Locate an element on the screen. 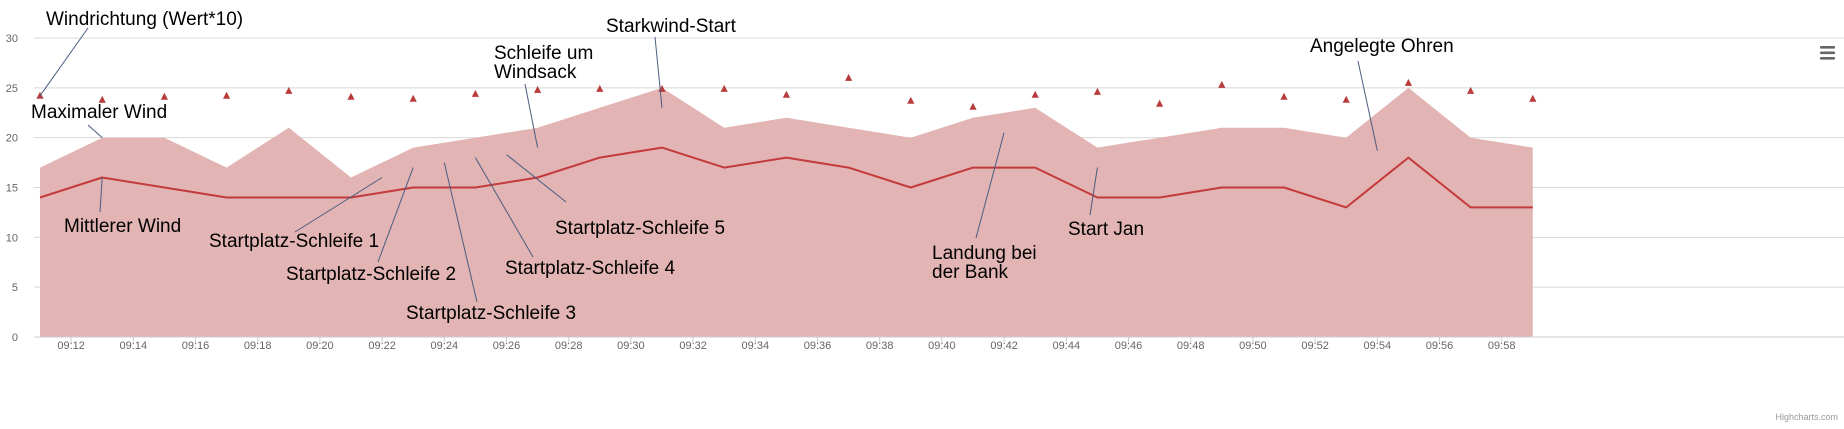 The height and width of the screenshot is (429, 1844). startplatz-schleife-2-label-line: Startplatz-Schleife 2 is located at coordinates (371, 274).